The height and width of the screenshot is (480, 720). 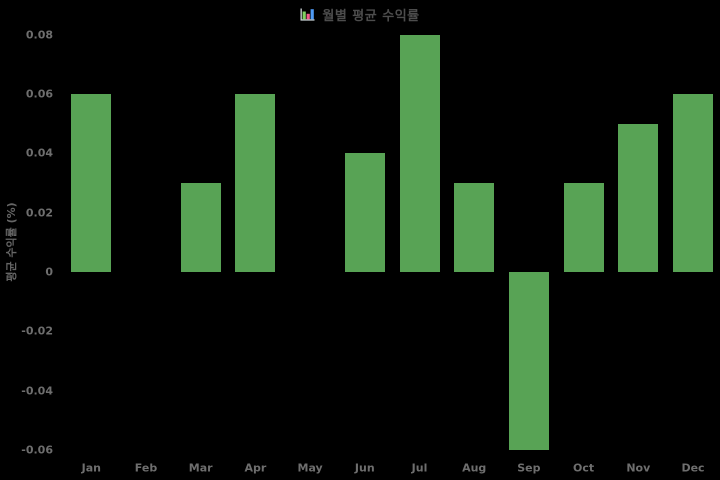 What do you see at coordinates (37, 450) in the screenshot?
I see `y-tick-label: -0.06` at bounding box center [37, 450].